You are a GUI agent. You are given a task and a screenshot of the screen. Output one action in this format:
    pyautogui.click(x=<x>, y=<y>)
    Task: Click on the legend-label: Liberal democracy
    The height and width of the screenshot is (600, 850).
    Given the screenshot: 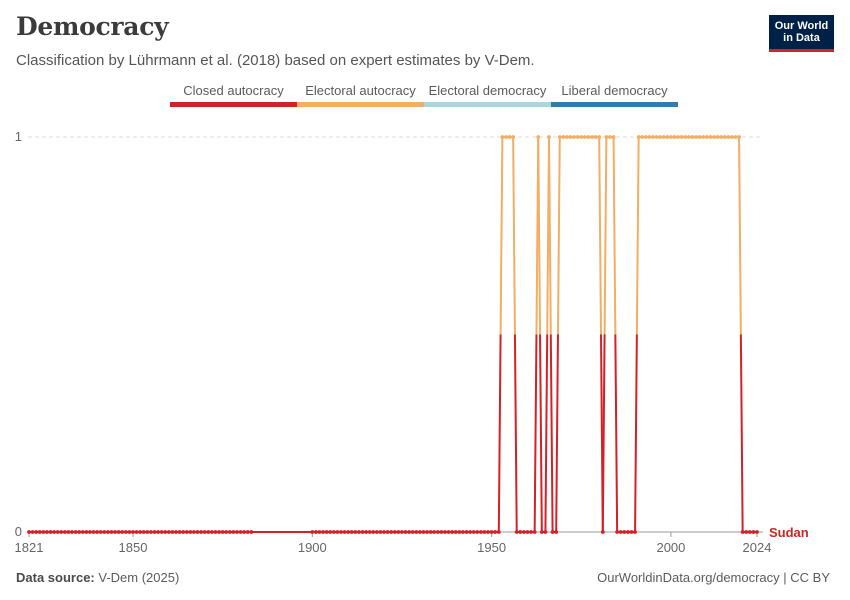 What is the action you would take?
    pyautogui.click(x=614, y=90)
    